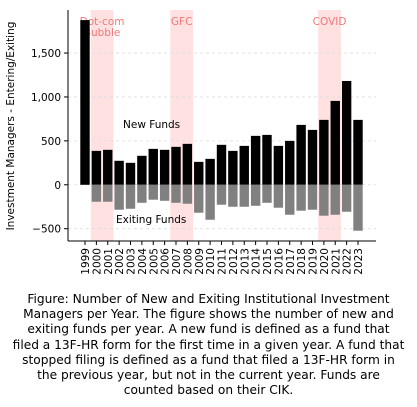  What do you see at coordinates (46, 54) in the screenshot?
I see `y-tick-label: 1,500` at bounding box center [46, 54].